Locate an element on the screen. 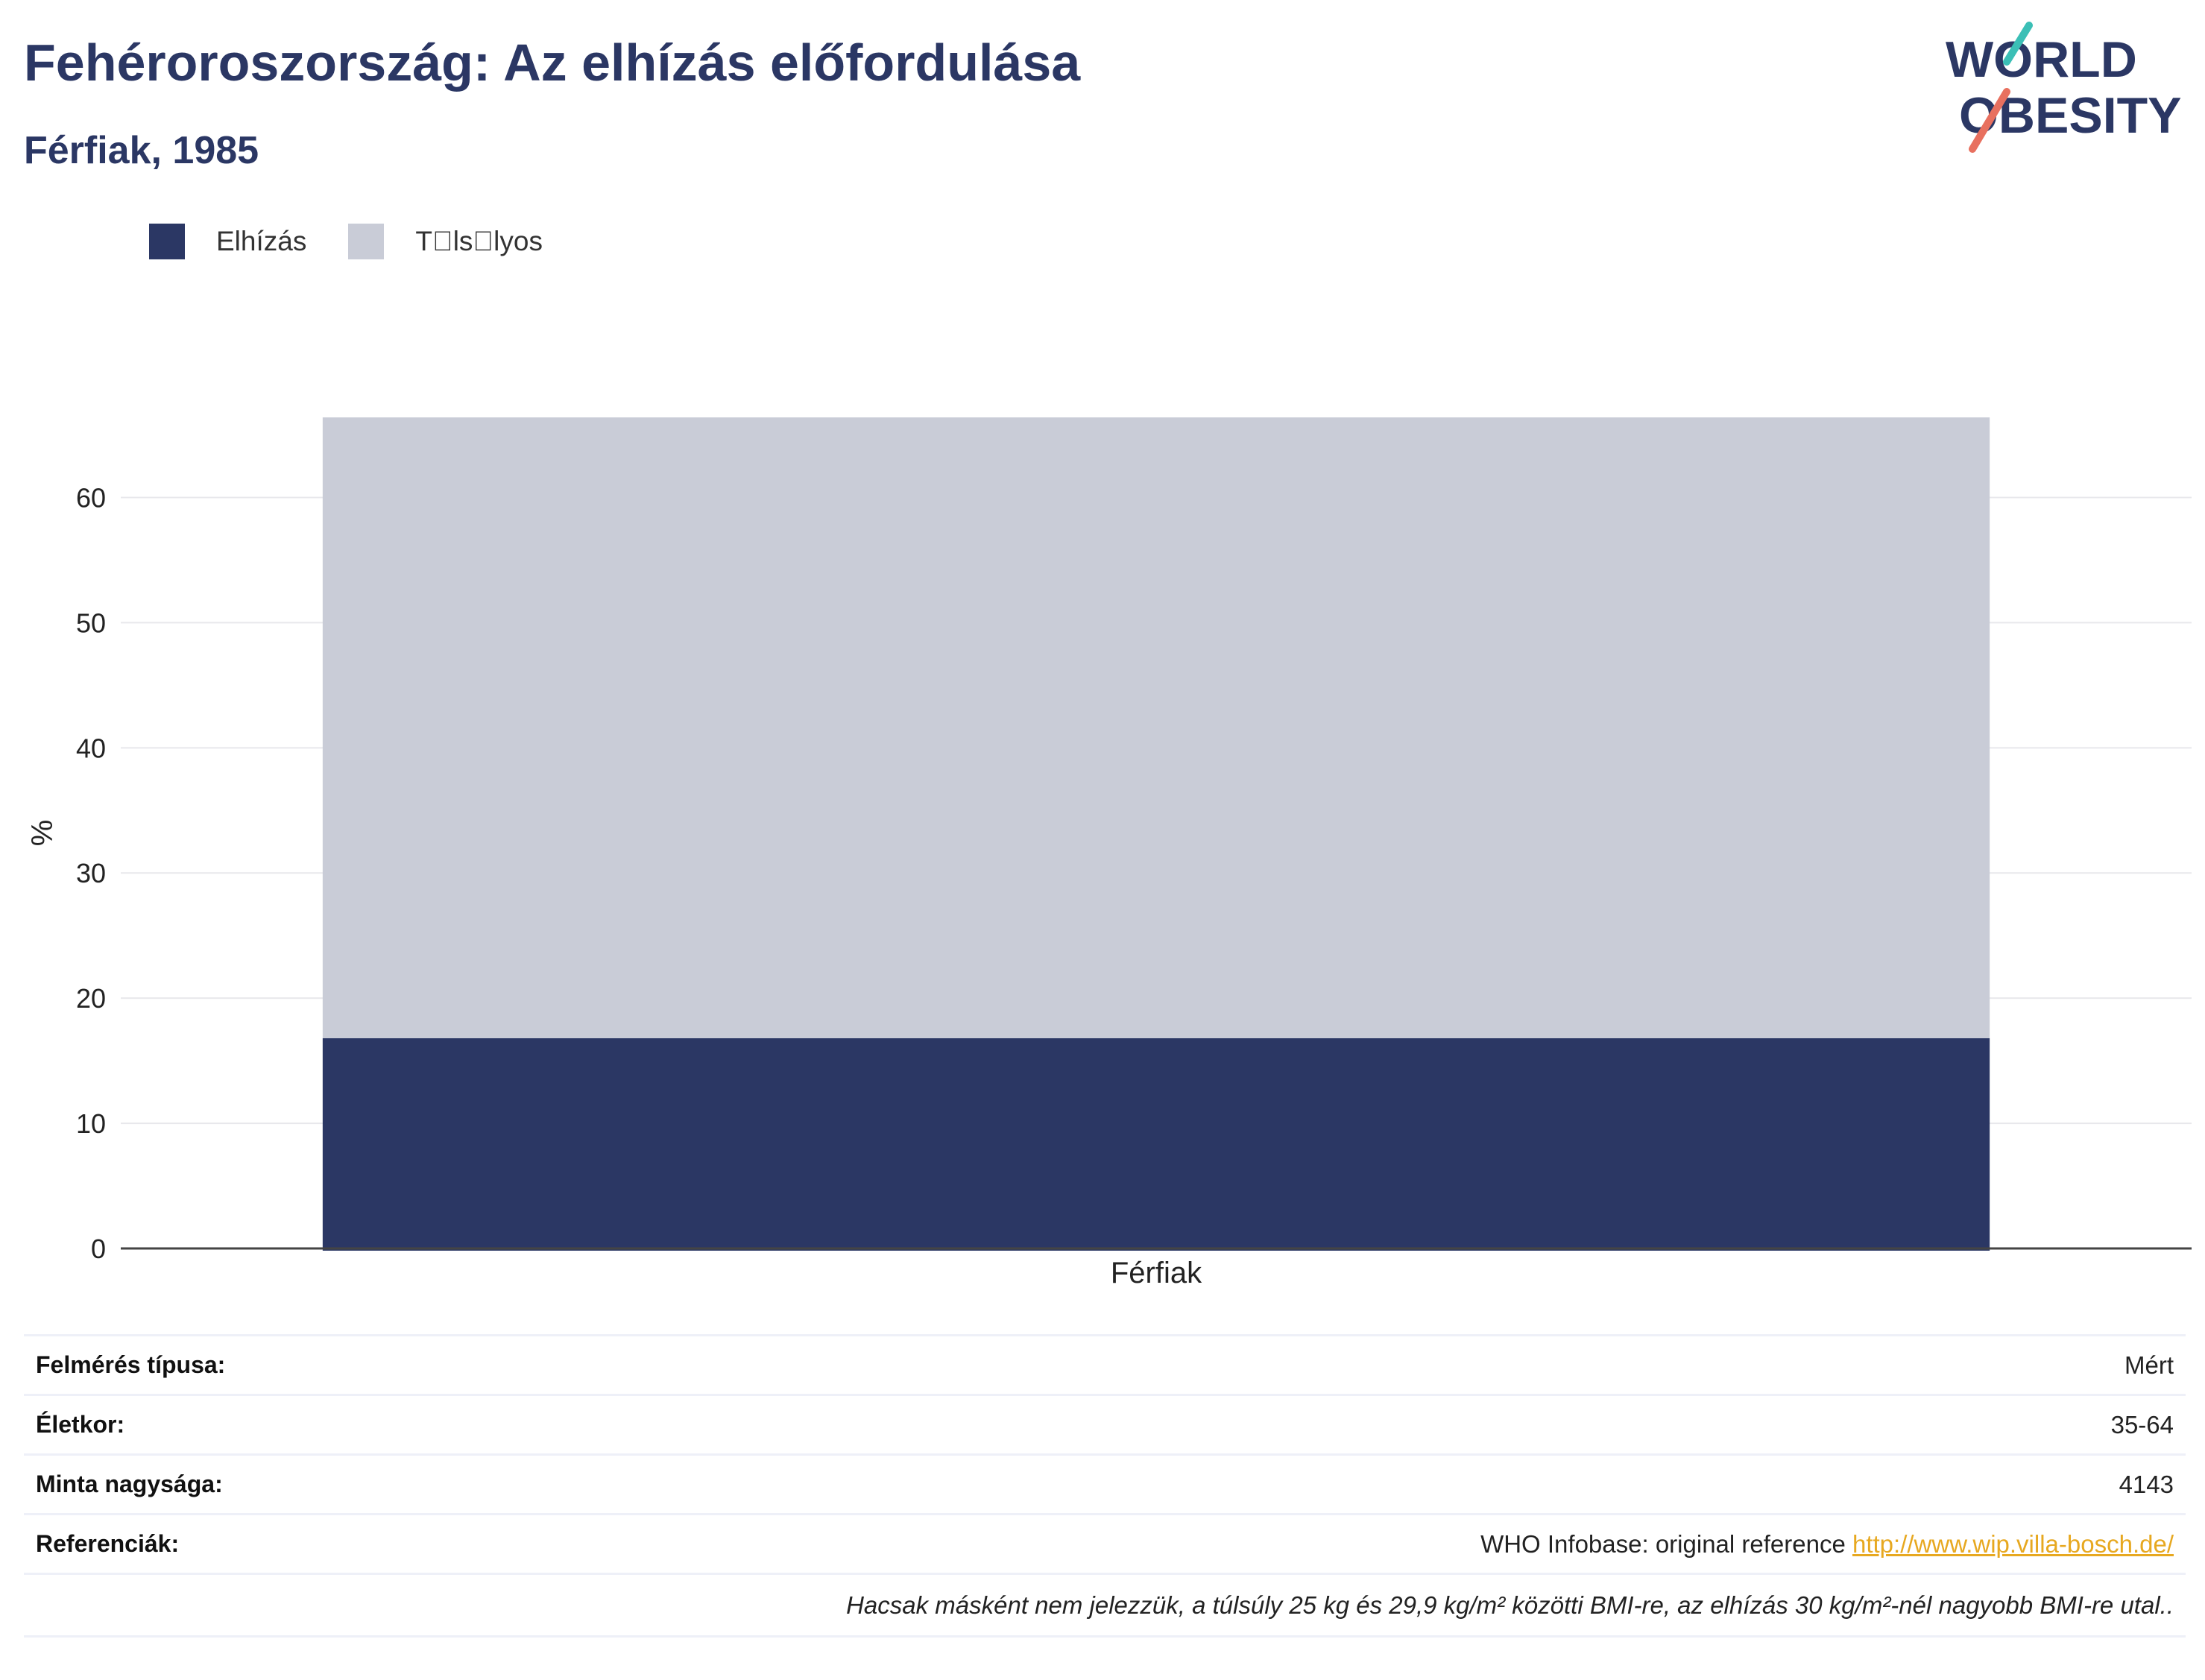  y-tick-label-20: 20 is located at coordinates (91, 998).